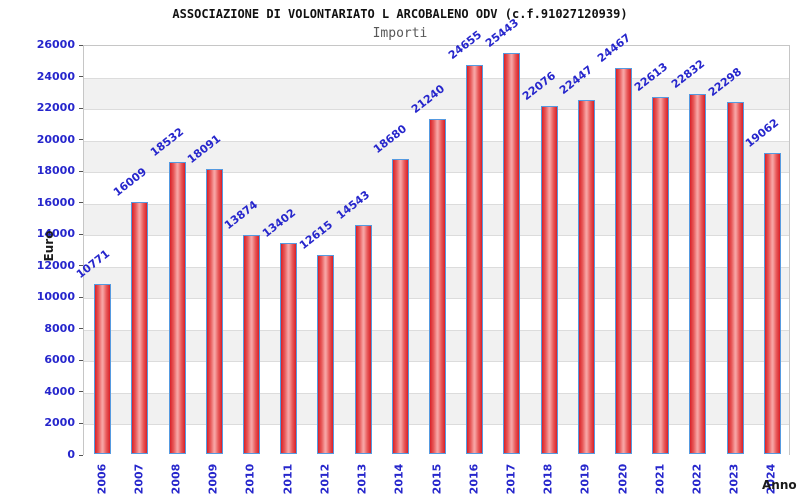  What do you see at coordinates (55, 297) in the screenshot?
I see `y-tick-label: 10000` at bounding box center [55, 297].